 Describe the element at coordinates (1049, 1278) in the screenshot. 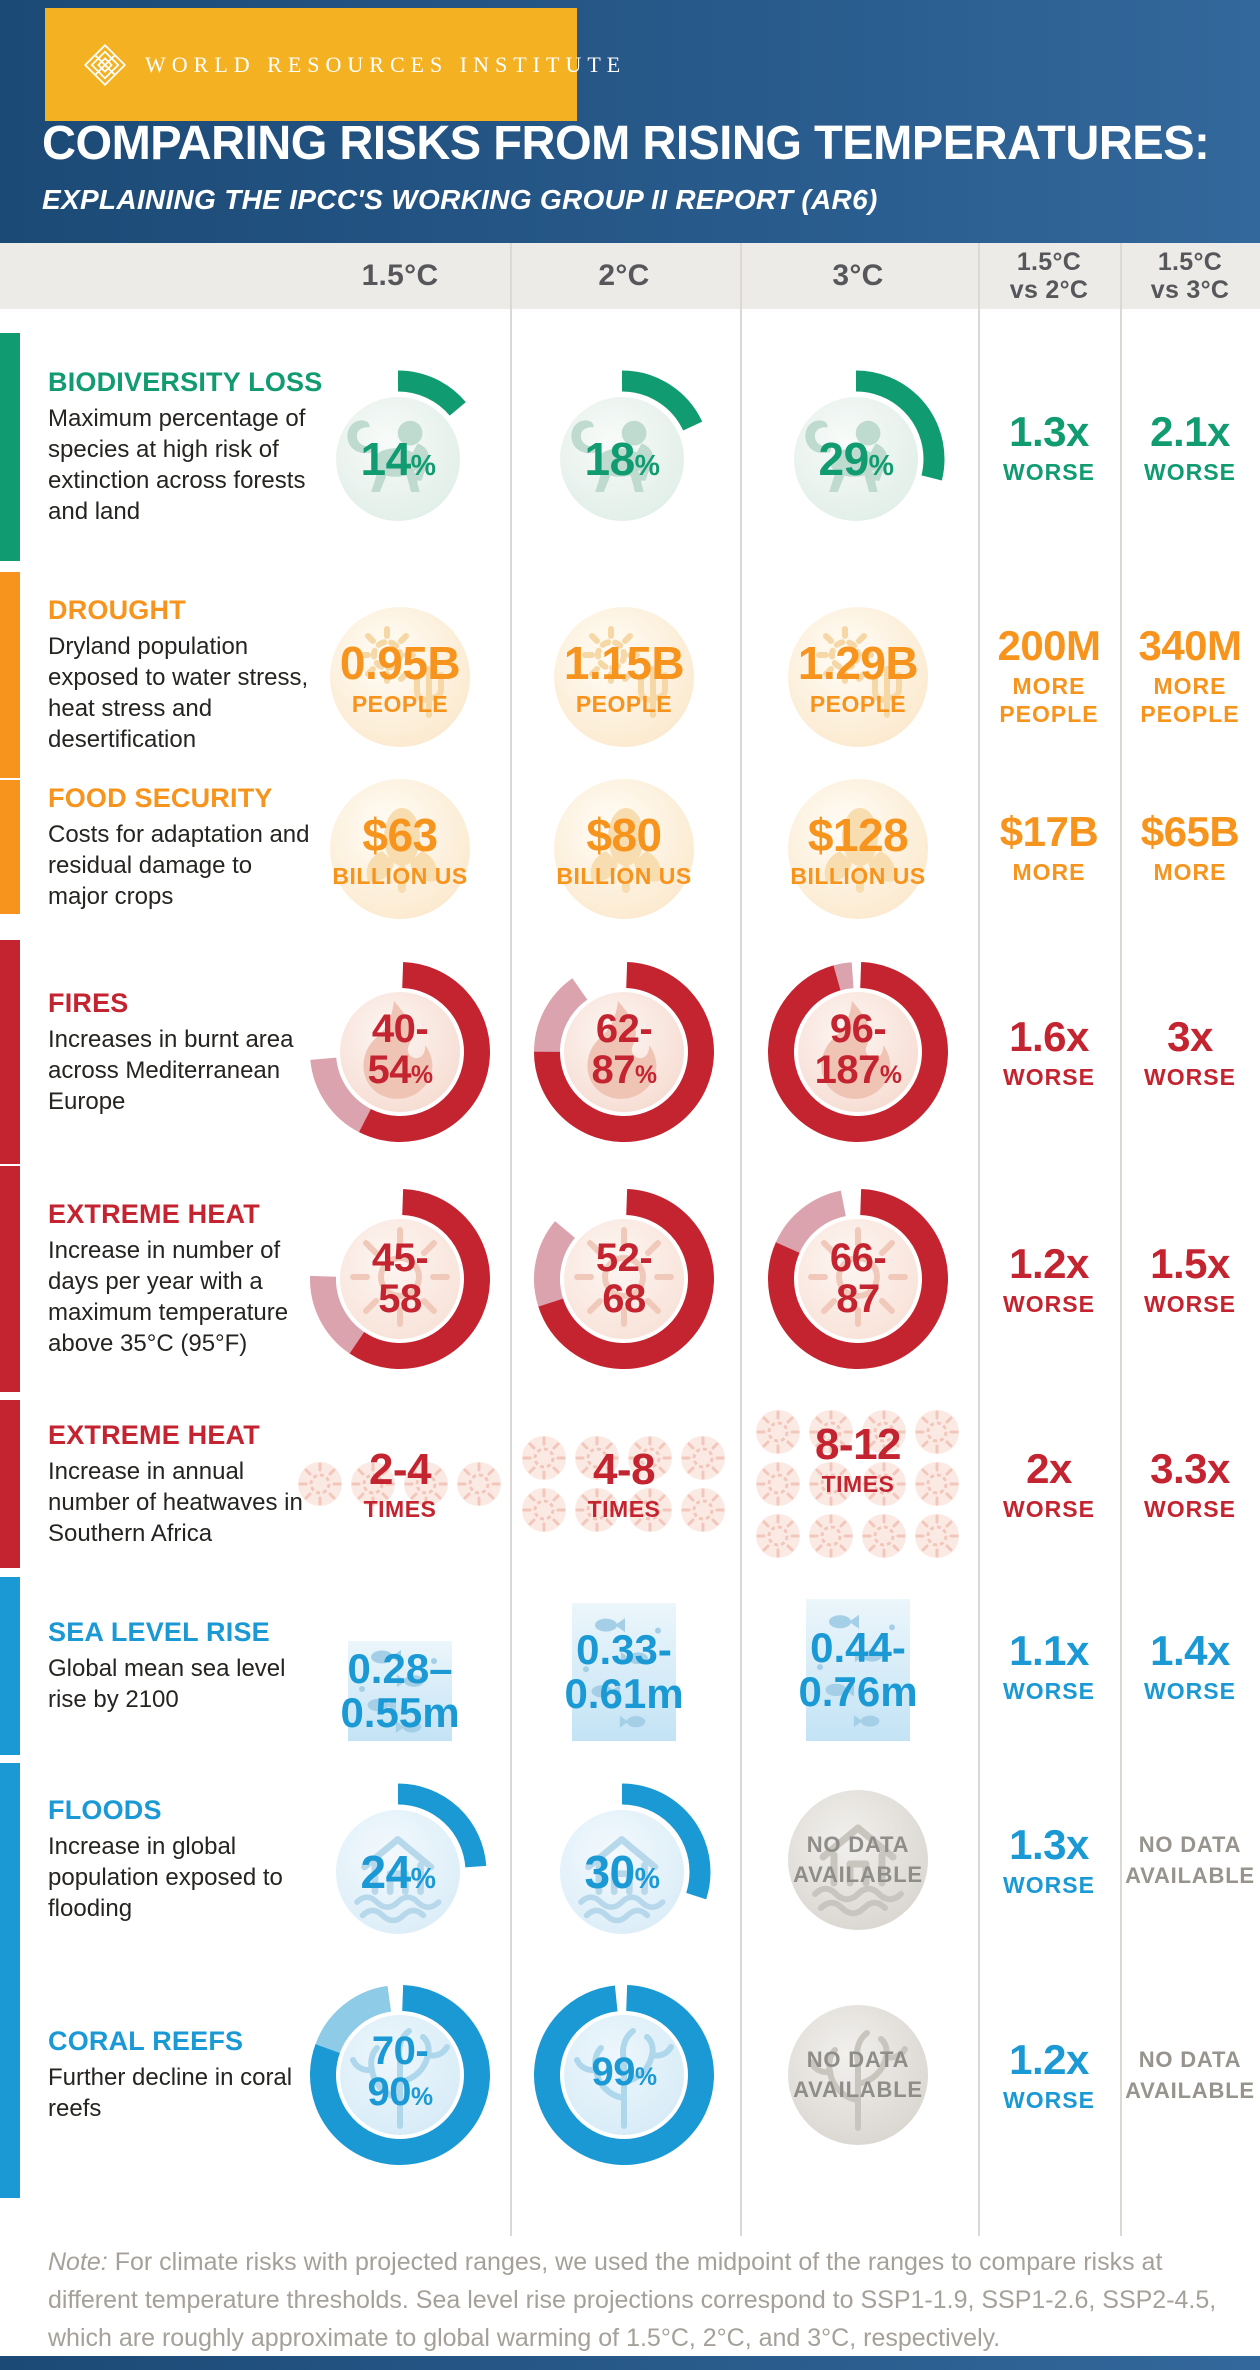

I see `comparison-cell-1-5c-vs-2c: 1.2x WORSE` at that location.